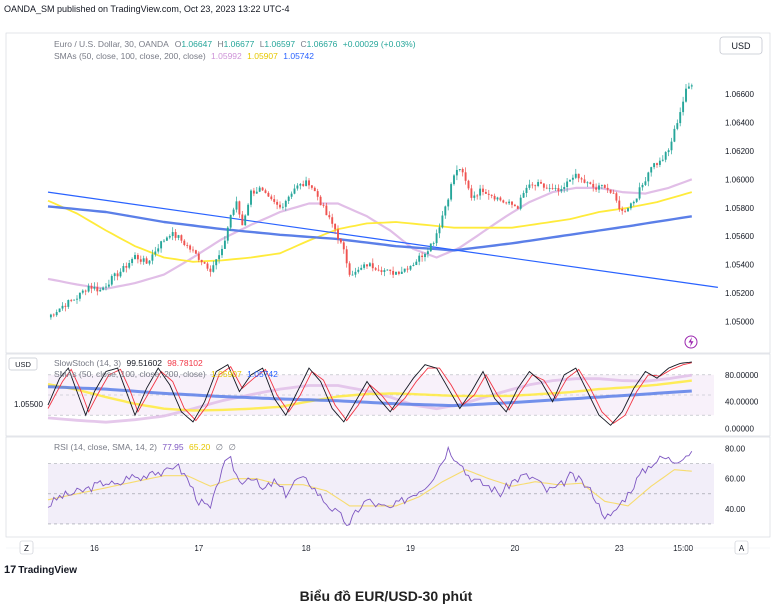 This screenshot has height=610, width=772. I want to click on auto-scale-button, so click(741, 547).